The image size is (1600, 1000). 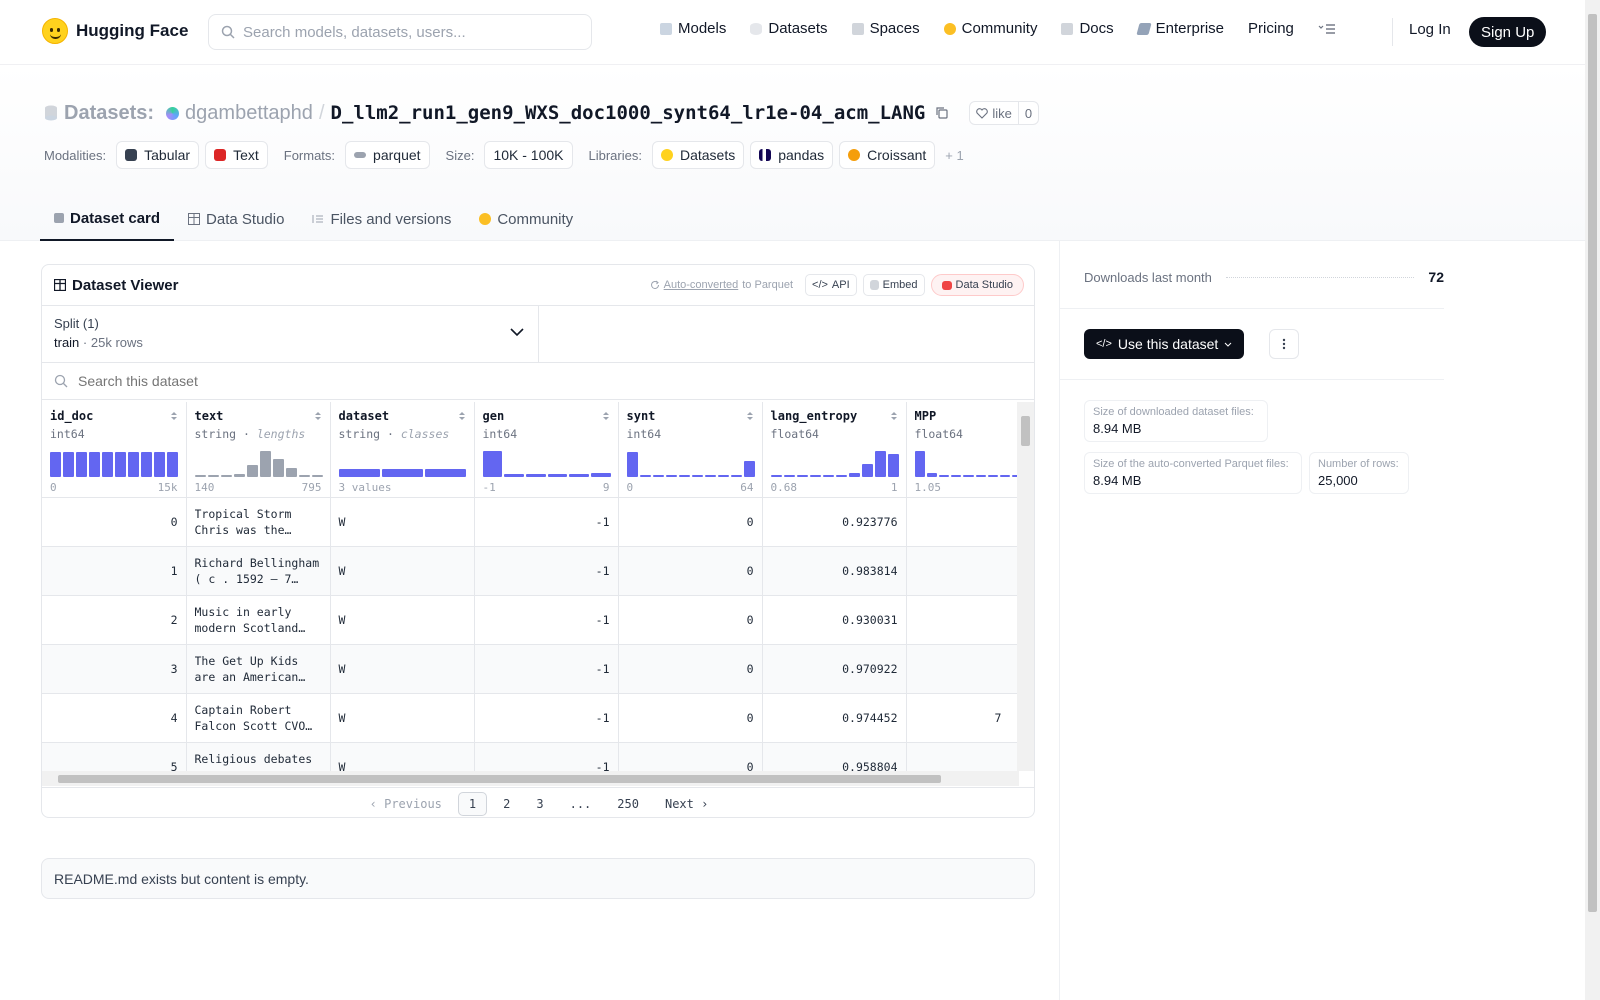 What do you see at coordinates (1180, 28) in the screenshot?
I see `nav-enterprise: Enterprise` at bounding box center [1180, 28].